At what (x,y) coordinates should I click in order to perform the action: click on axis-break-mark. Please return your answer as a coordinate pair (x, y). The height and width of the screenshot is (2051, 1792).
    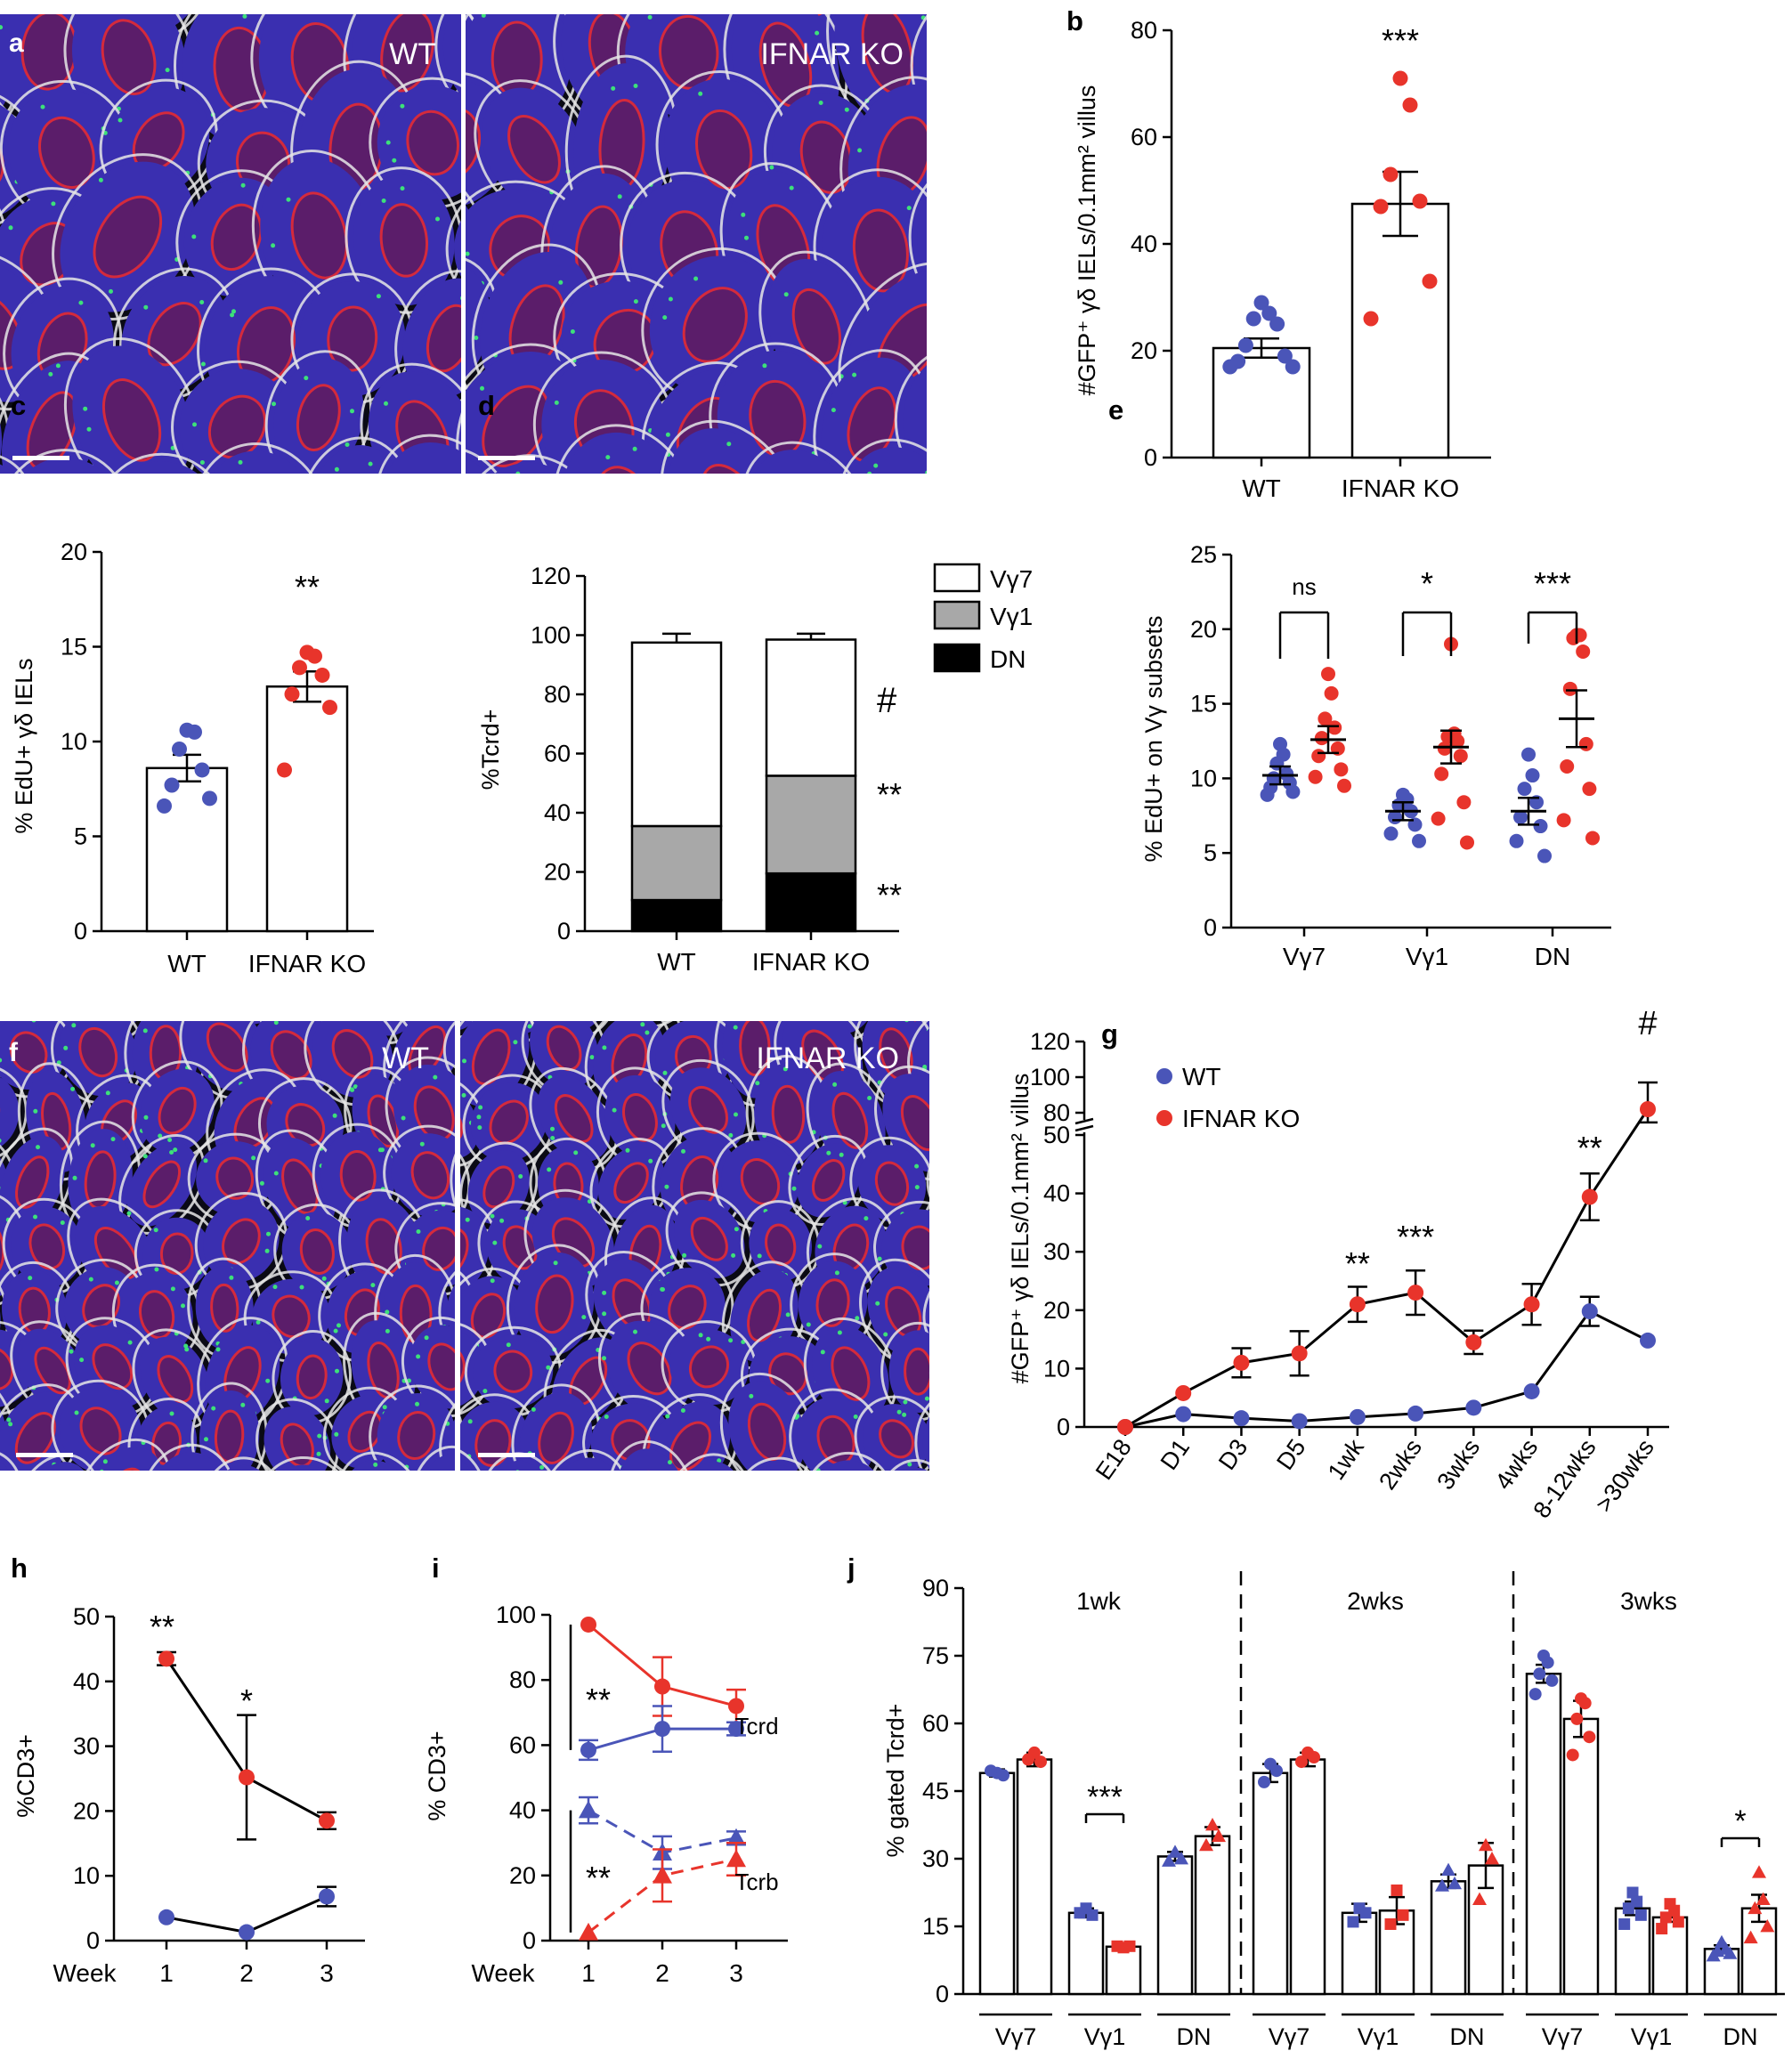
    Looking at the image, I should click on (1084, 1121).